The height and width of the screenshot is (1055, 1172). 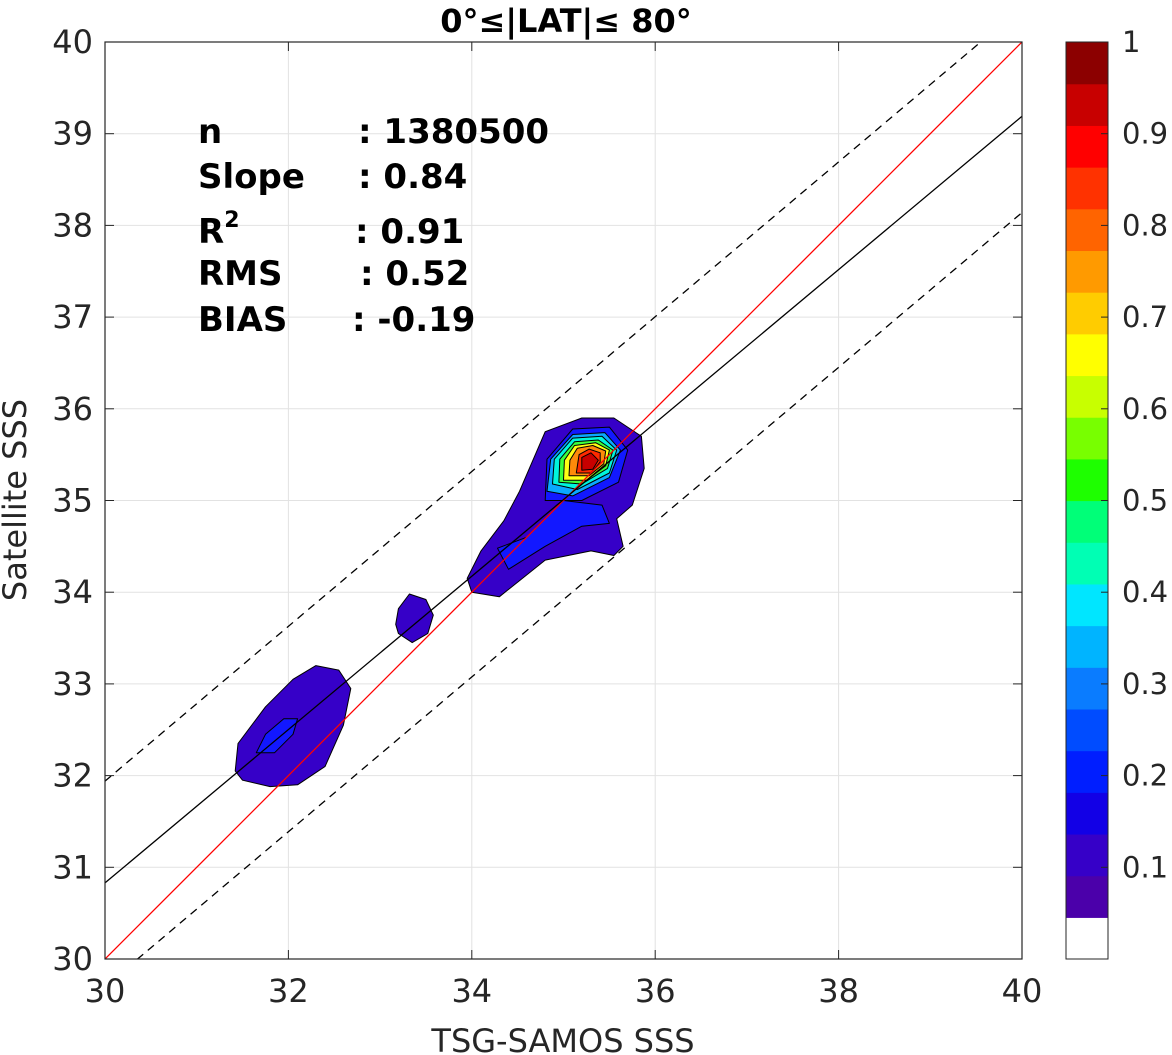 I want to click on y-tick-label: 35, so click(x=72, y=501).